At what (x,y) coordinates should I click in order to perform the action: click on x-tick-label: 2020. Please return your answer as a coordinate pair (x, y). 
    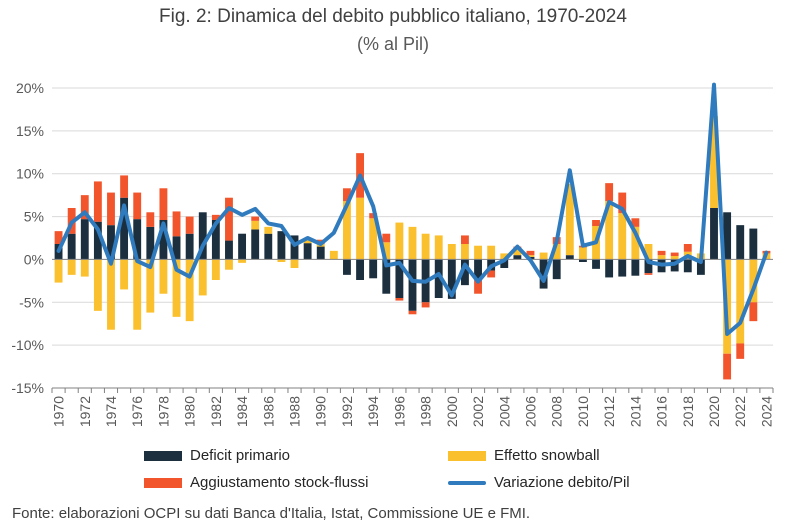
    Looking at the image, I should click on (714, 411).